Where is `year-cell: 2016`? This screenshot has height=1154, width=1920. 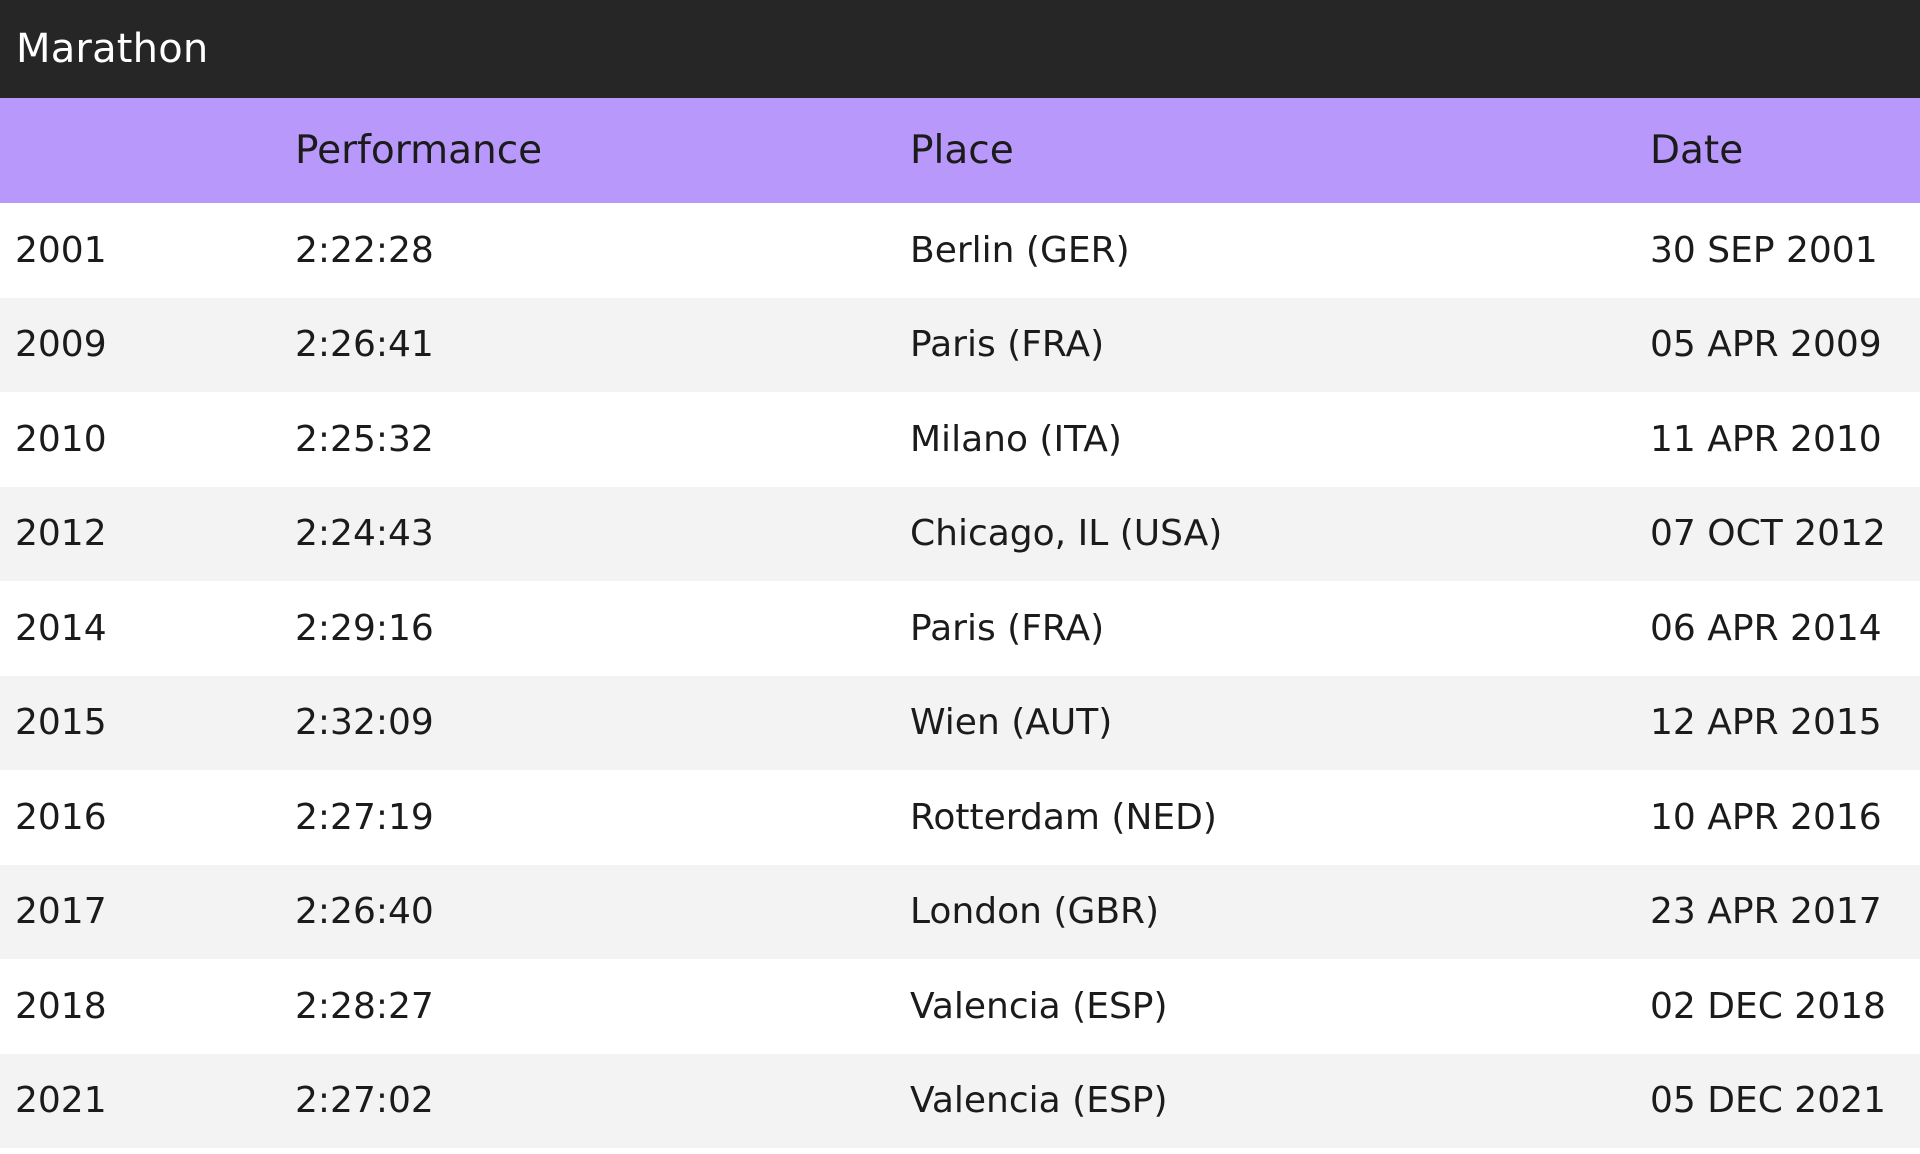 year-cell: 2016 is located at coordinates (61, 817).